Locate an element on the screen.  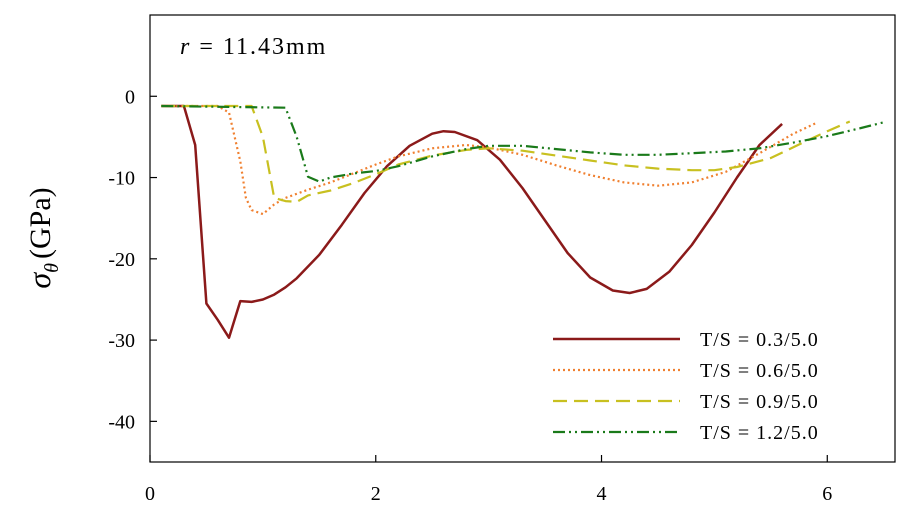
x-axis-ticks: 0 2 4 6 is located at coordinates (488, 480).